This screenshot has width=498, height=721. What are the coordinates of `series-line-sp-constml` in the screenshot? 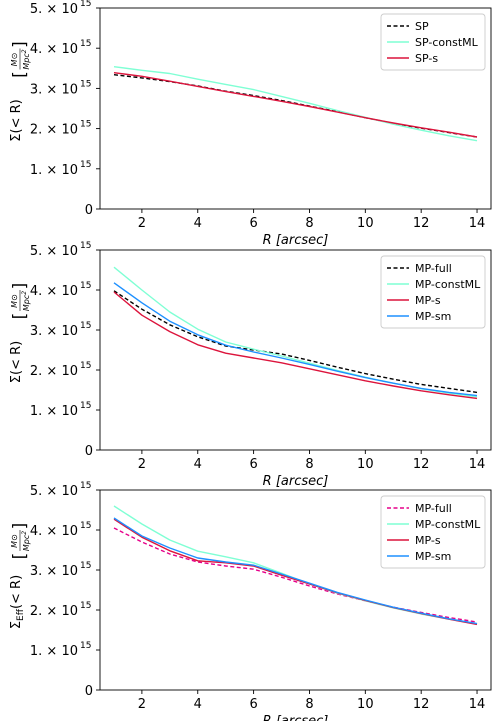 It's located at (295, 104).